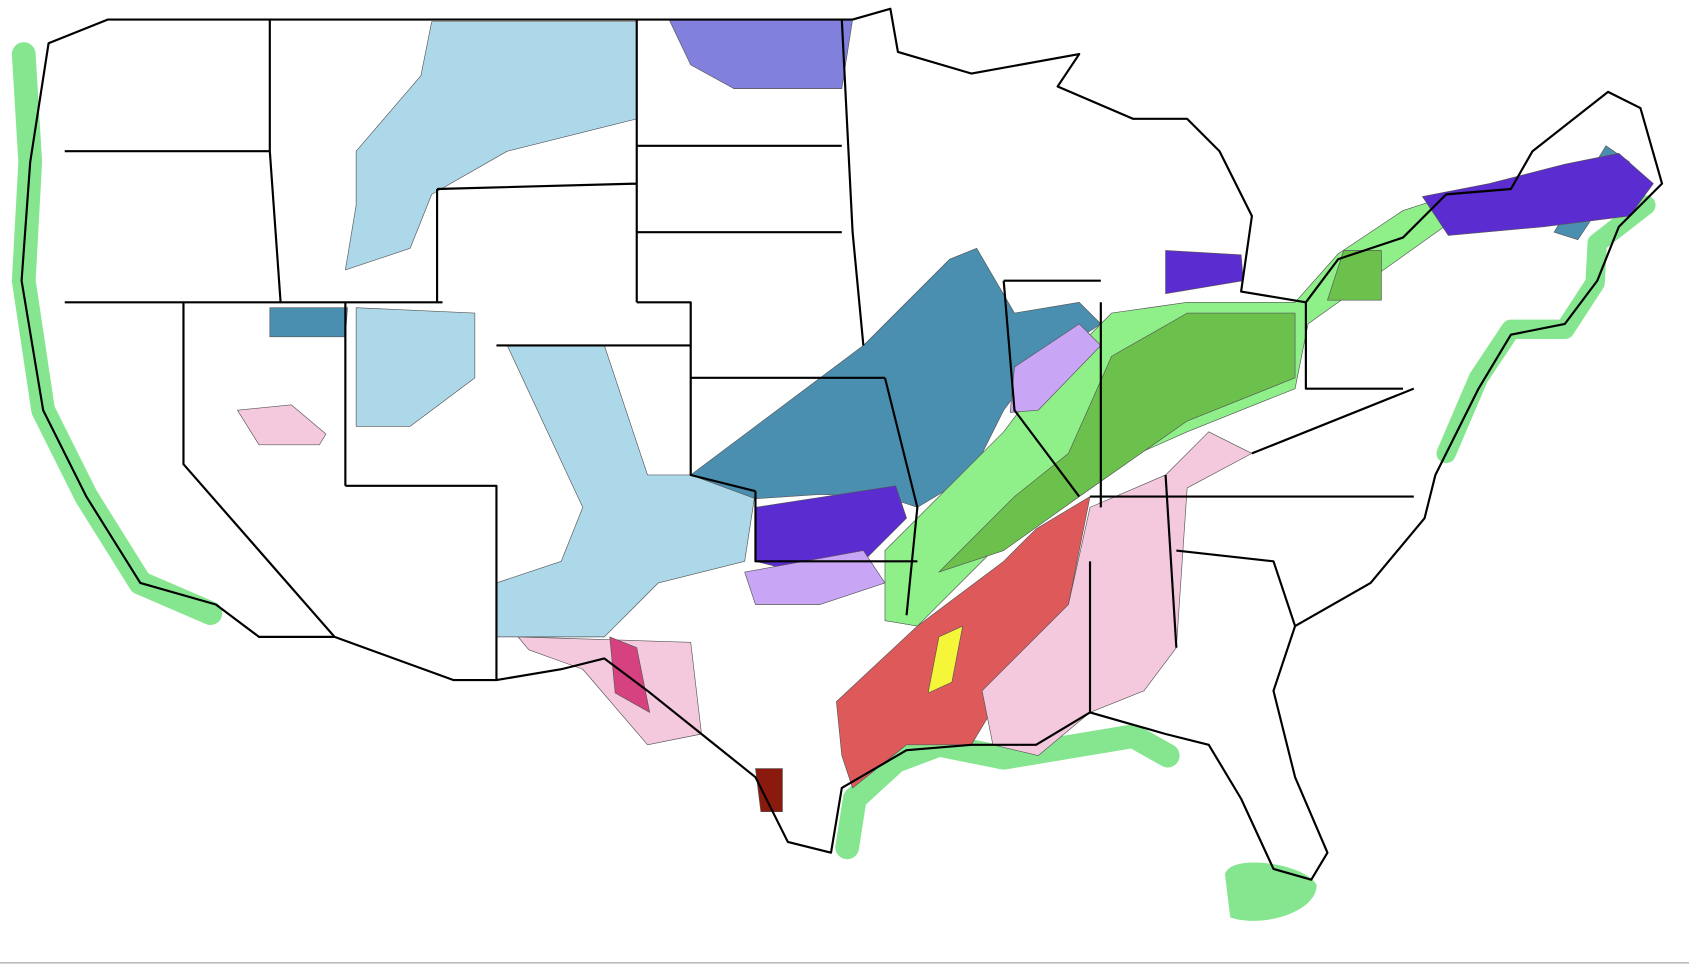 Image resolution: width=1689 pixels, height=964 pixels. Describe the element at coordinates (1270, 891) in the screenshot. I see `florida-keys-zone` at that location.